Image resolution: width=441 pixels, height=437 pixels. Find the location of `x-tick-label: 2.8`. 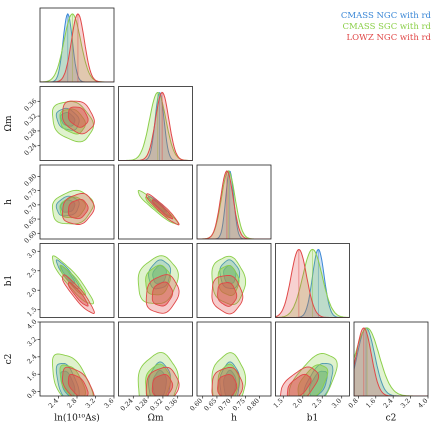

x-tick-label: 2.8 is located at coordinates (71, 403).